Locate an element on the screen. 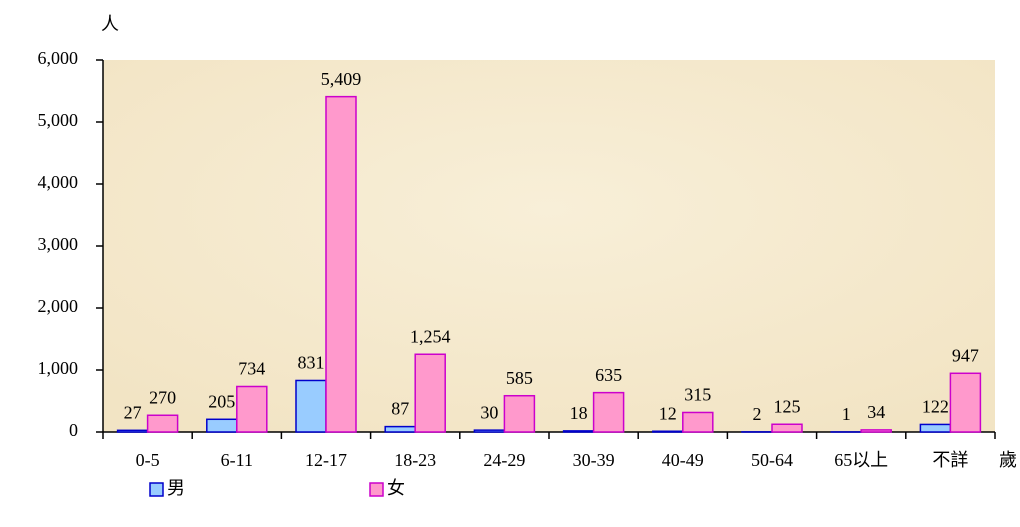 This screenshot has height=527, width=1020. data-label: 1 is located at coordinates (846, 414).